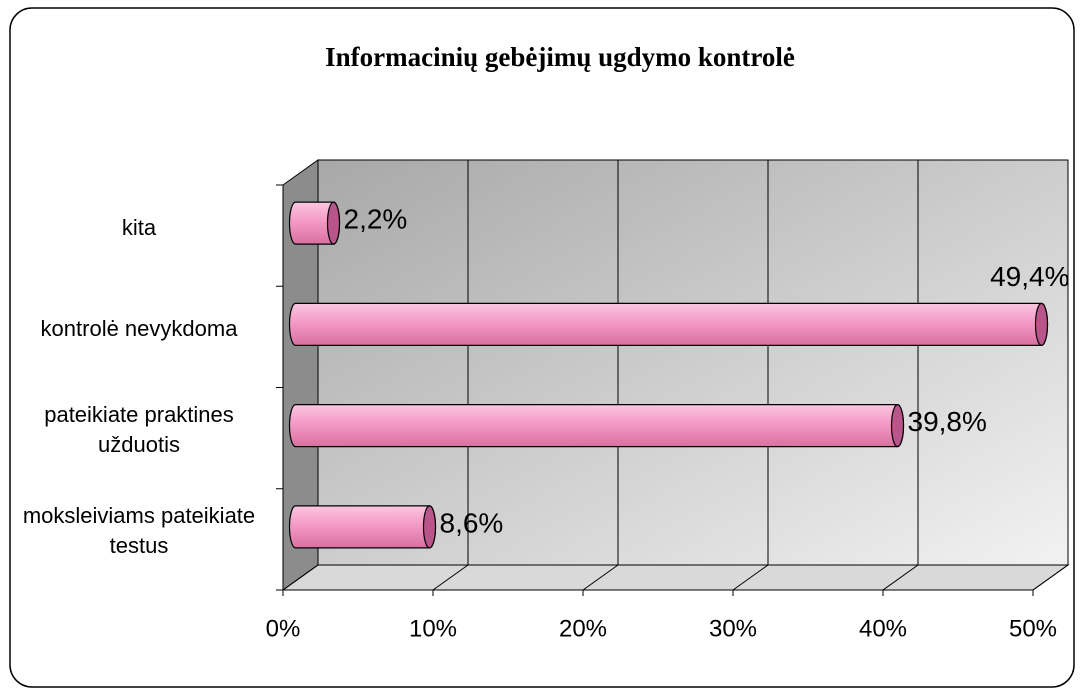  What do you see at coordinates (583, 628) in the screenshot?
I see `x-tick-label: 20%` at bounding box center [583, 628].